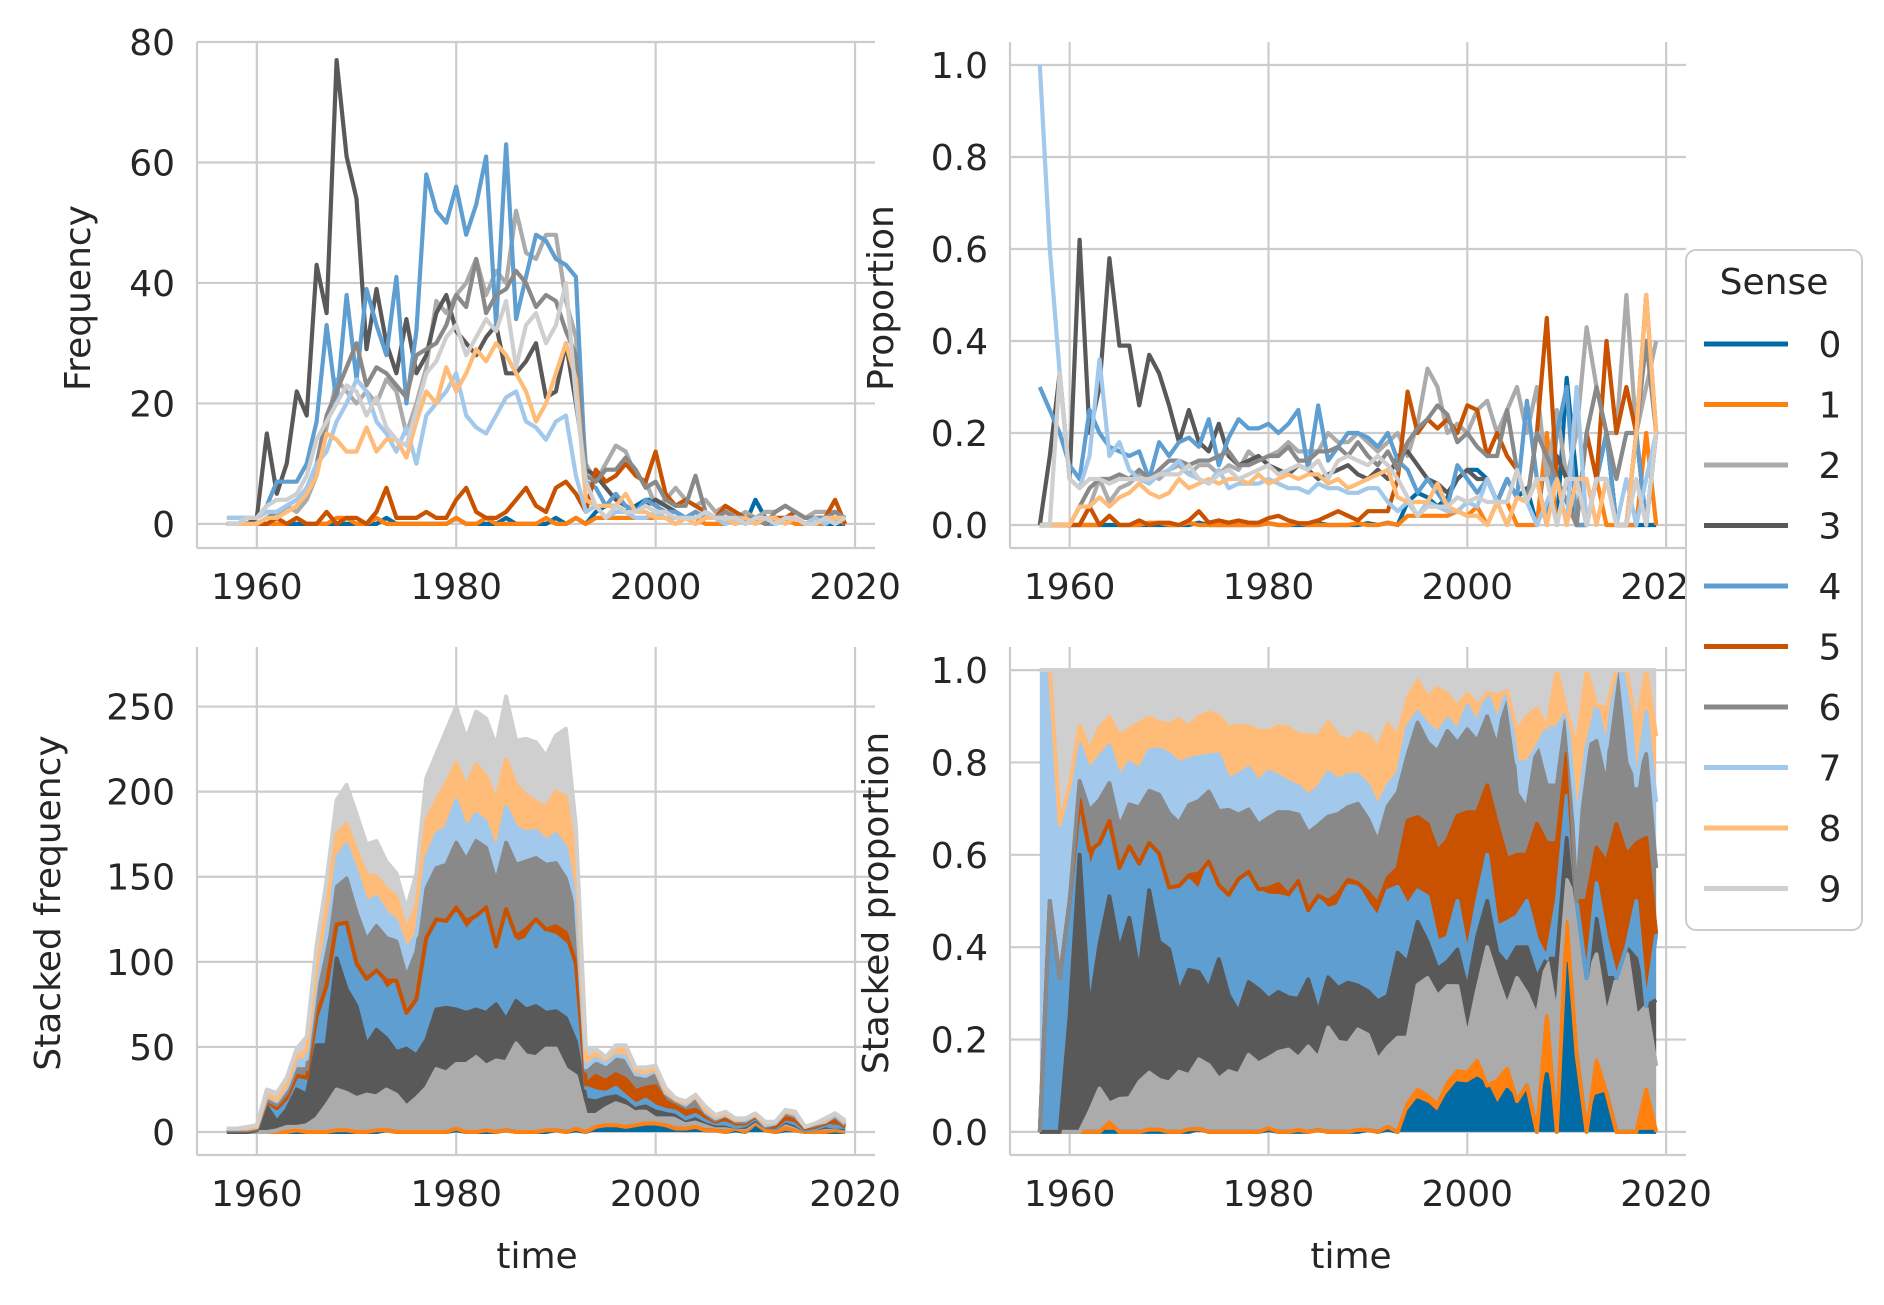 This screenshot has width=1884, height=1305. I want to click on legend-label-1: 1, so click(1830, 406).